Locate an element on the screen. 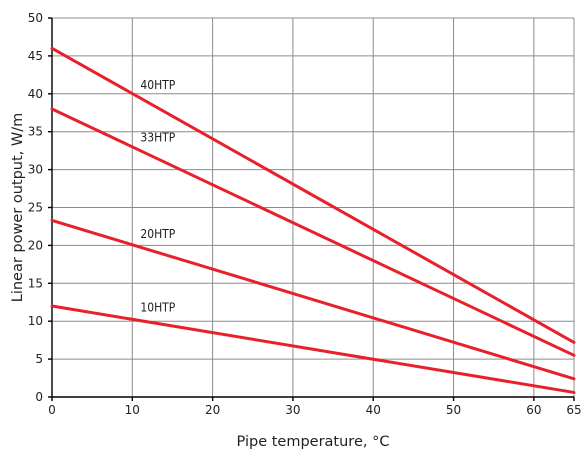  series-label-33htp: 33HTP is located at coordinates (157, 138).